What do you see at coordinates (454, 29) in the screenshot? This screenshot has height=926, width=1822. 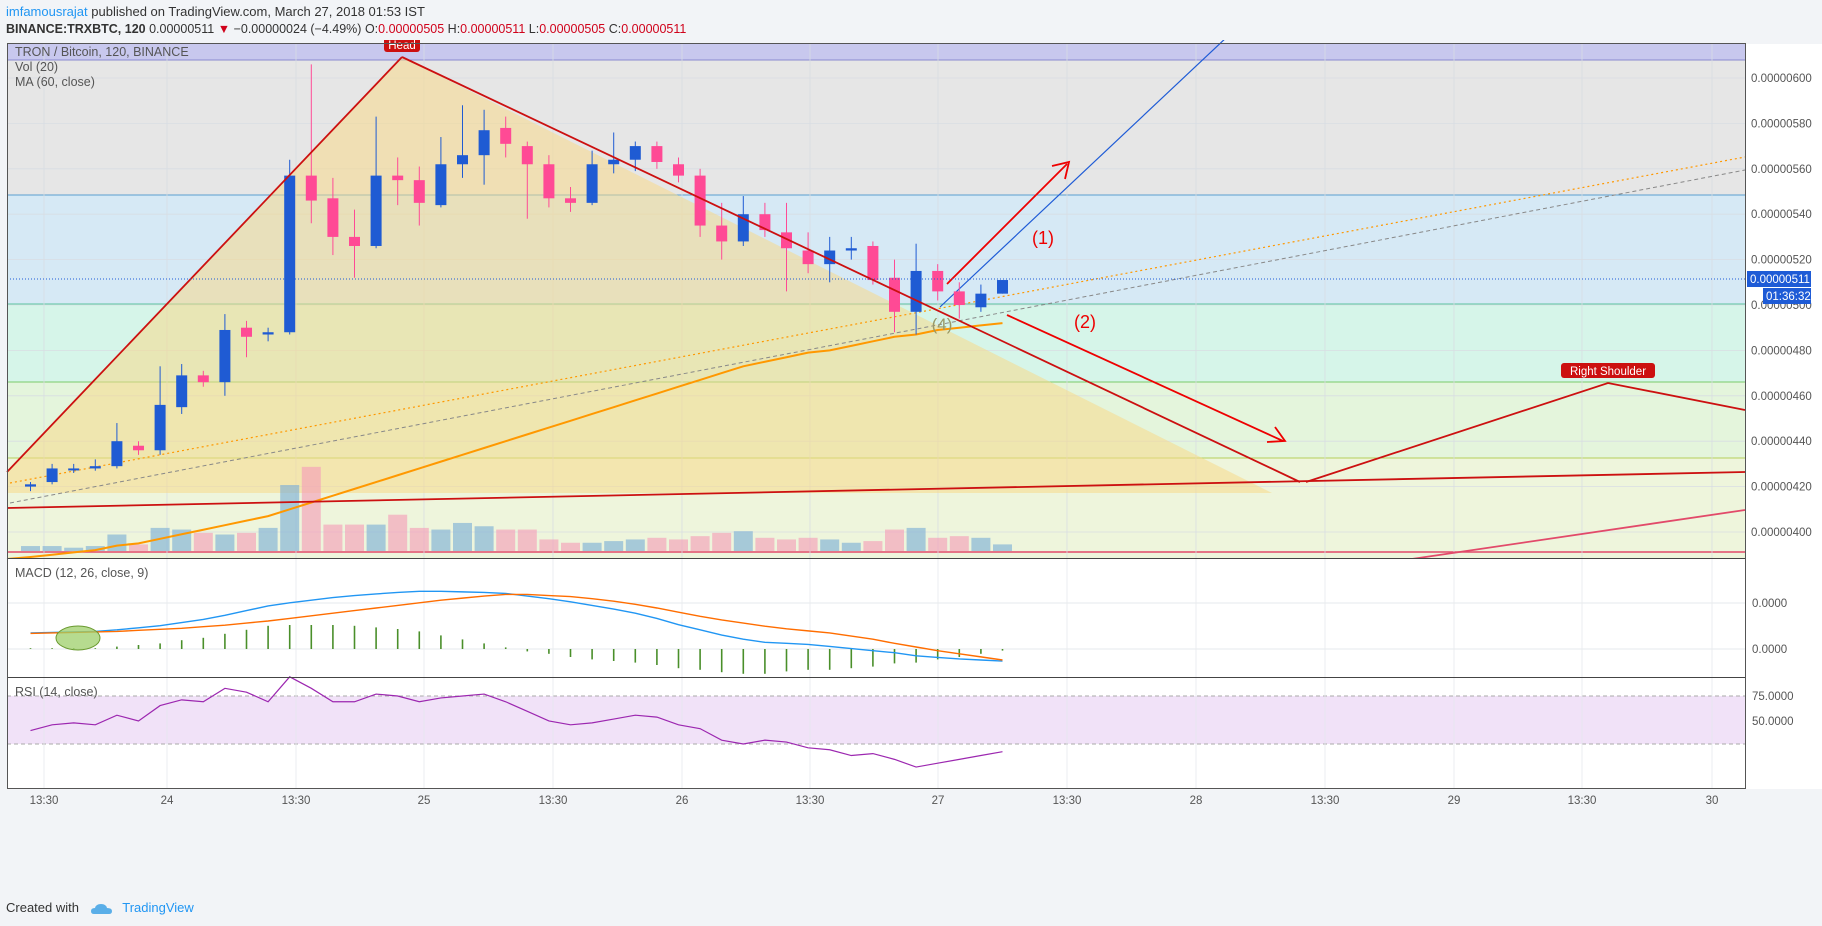 I see `high-label: H:` at bounding box center [454, 29].